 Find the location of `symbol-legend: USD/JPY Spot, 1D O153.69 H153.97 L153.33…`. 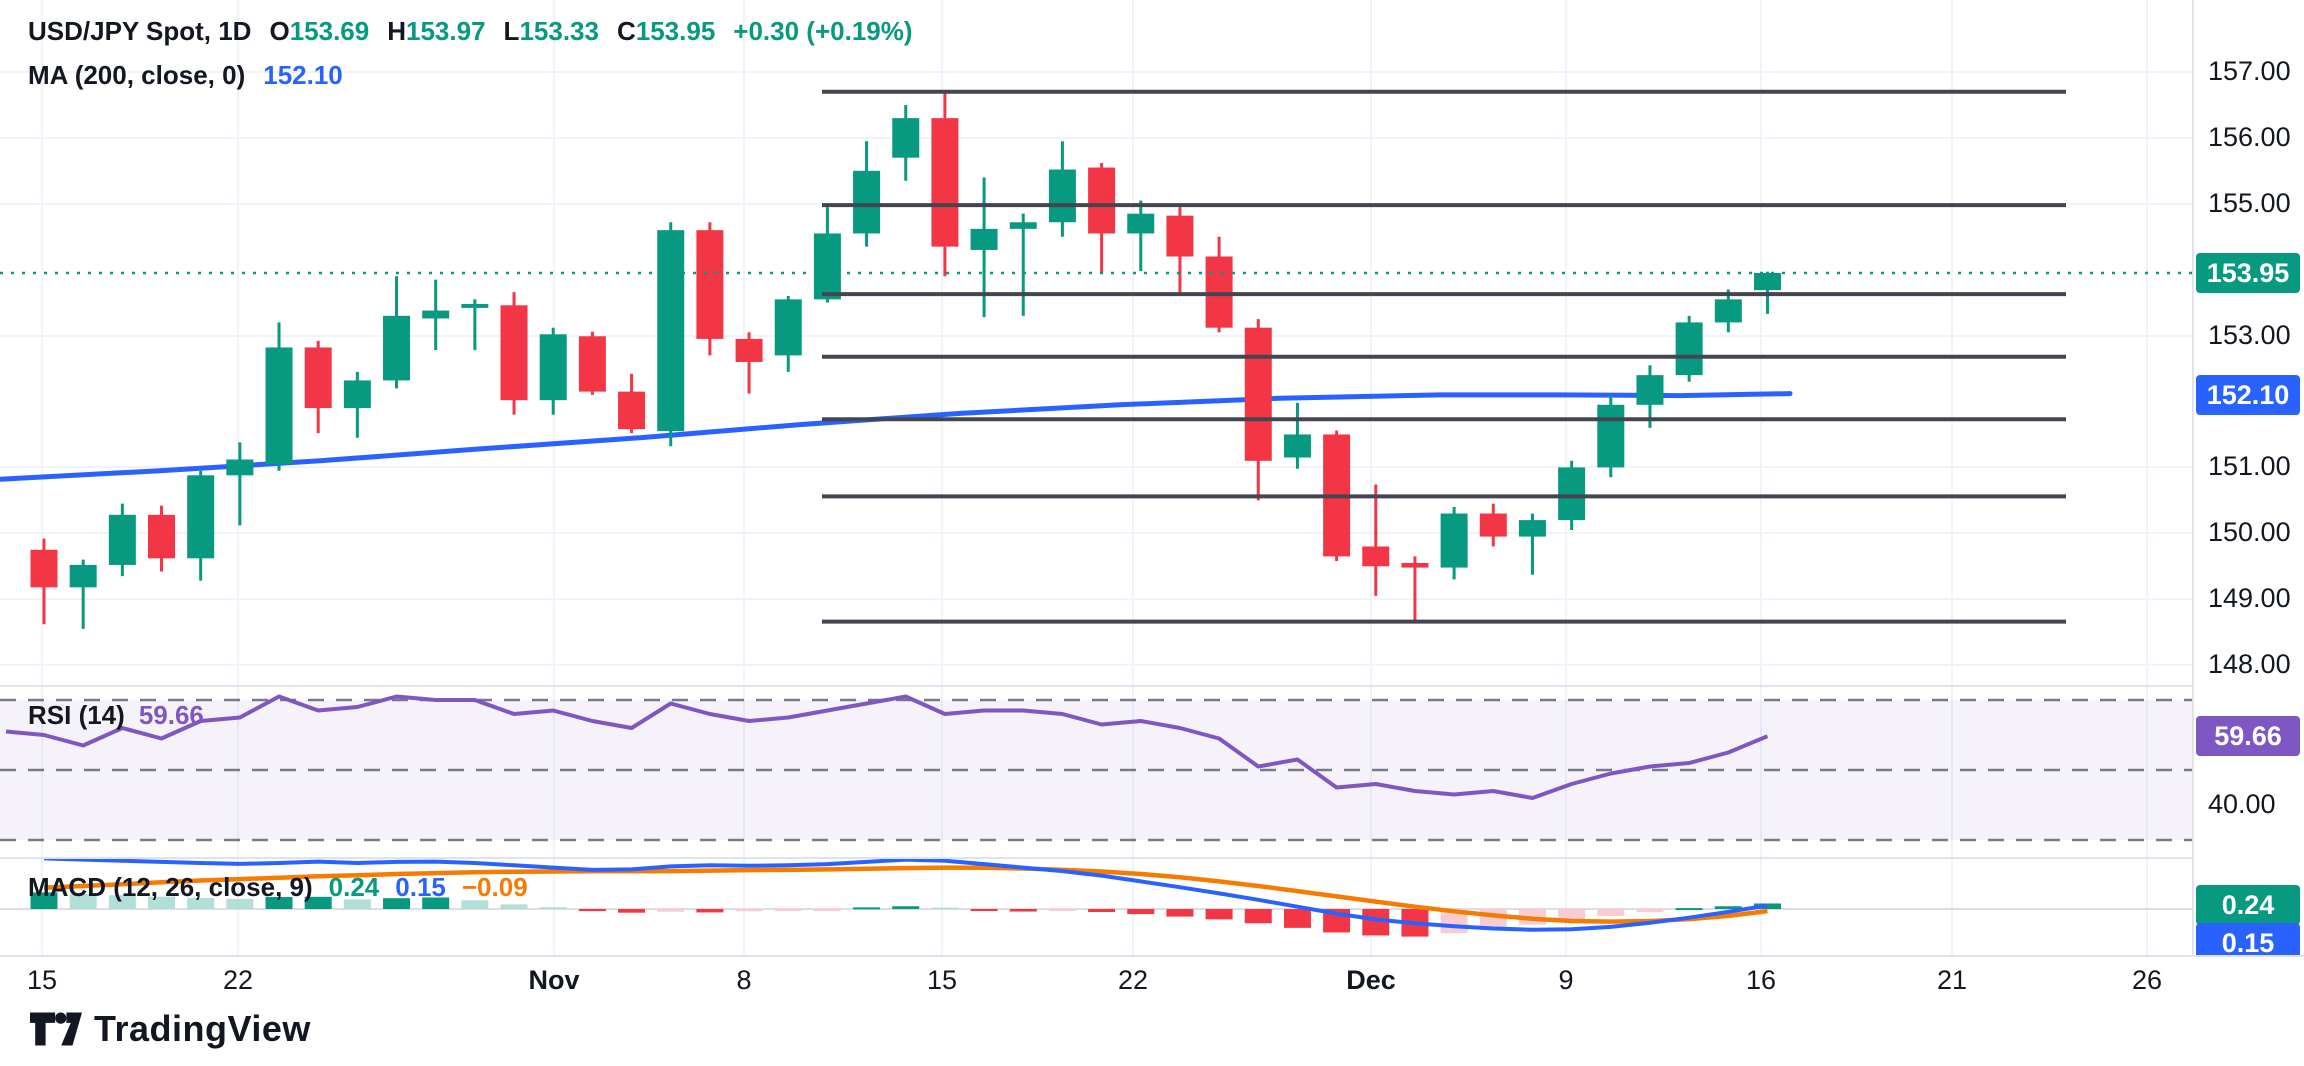

symbol-legend: USD/JPY Spot, 1D O153.69 H153.97 L153.33… is located at coordinates (470, 31).